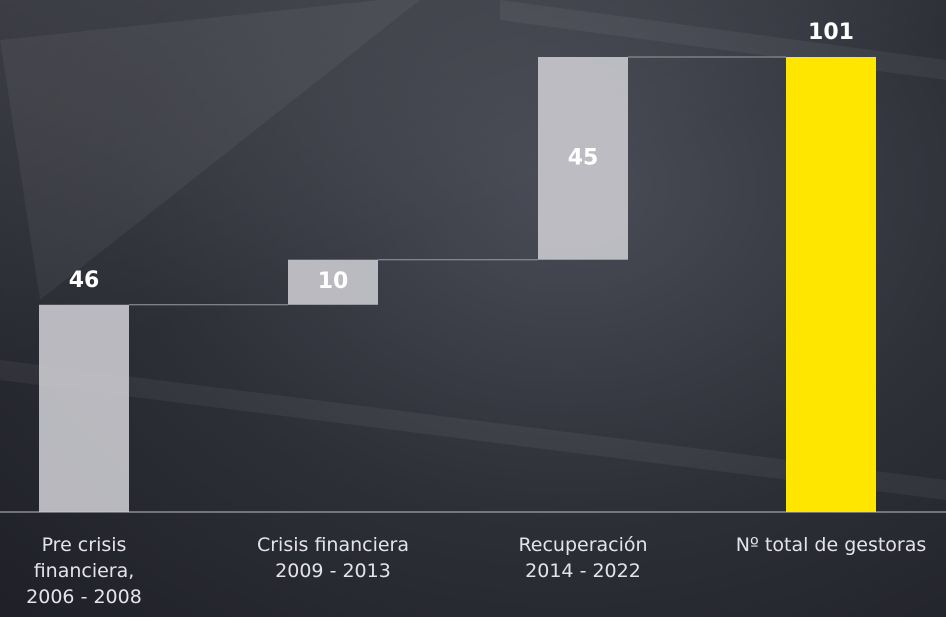 The width and height of the screenshot is (946, 617). What do you see at coordinates (84, 571) in the screenshot?
I see `x-tick-label: Pre crisis financiera, 2006 - 2008` at bounding box center [84, 571].